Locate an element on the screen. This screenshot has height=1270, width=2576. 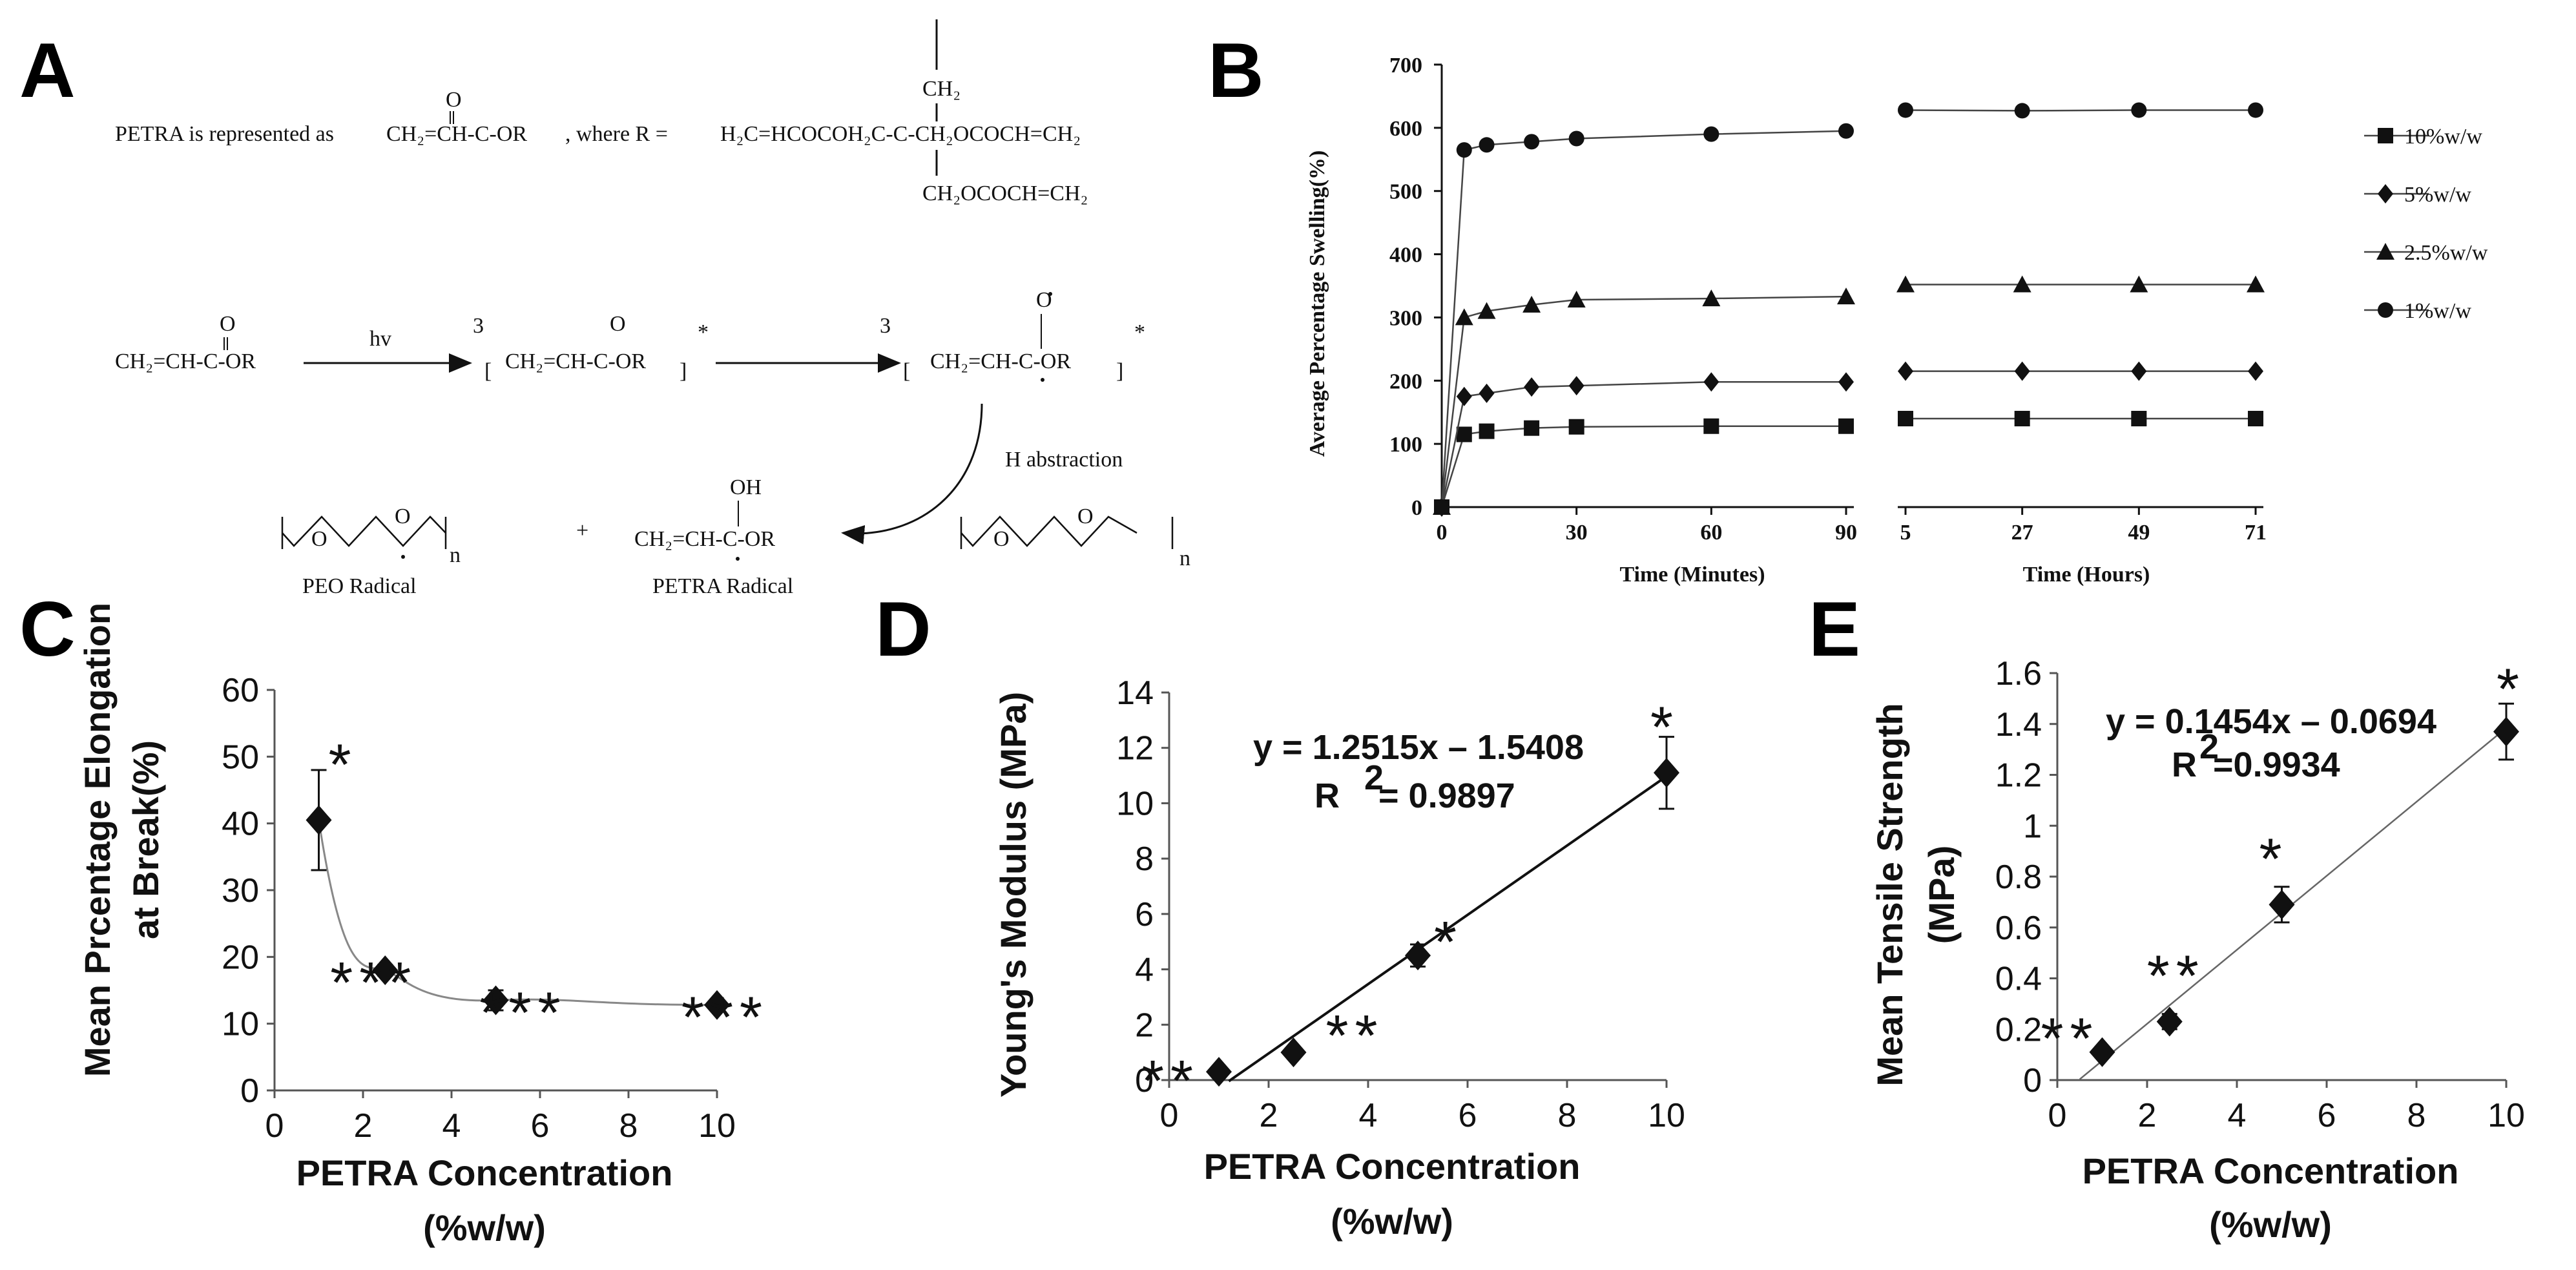
excited-star-1: * is located at coordinates (703, 332).